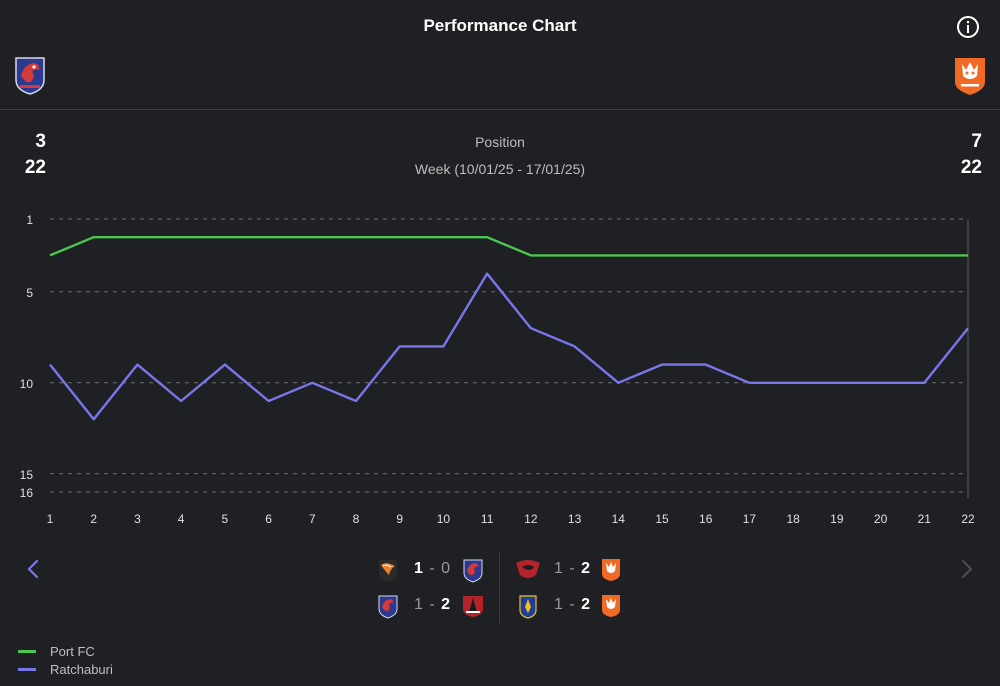 The width and height of the screenshot is (1000, 686). I want to click on y-tick-label: 5, so click(29, 293).